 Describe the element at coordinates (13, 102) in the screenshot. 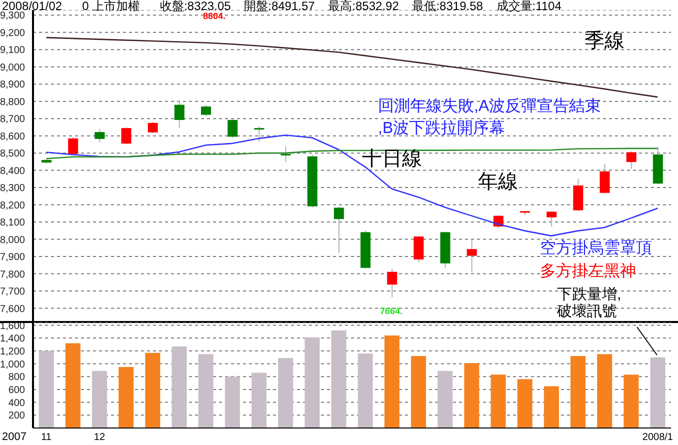

I see `y-tick-label: 8,800` at that location.